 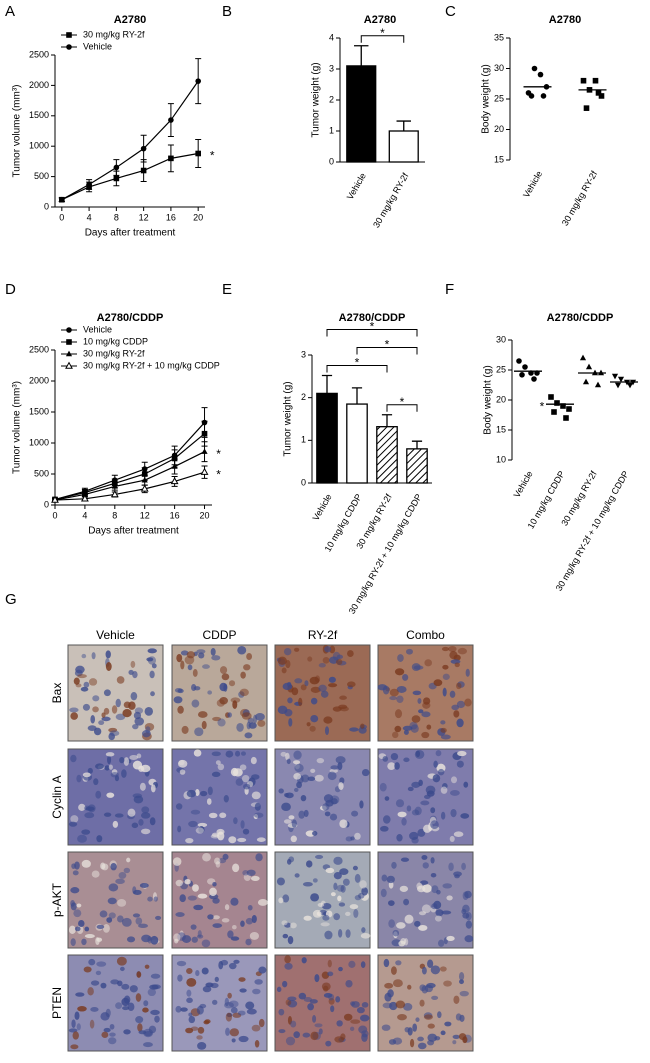 What do you see at coordinates (331, 130) in the screenshot?
I see `y-tick-label: 1` at bounding box center [331, 130].